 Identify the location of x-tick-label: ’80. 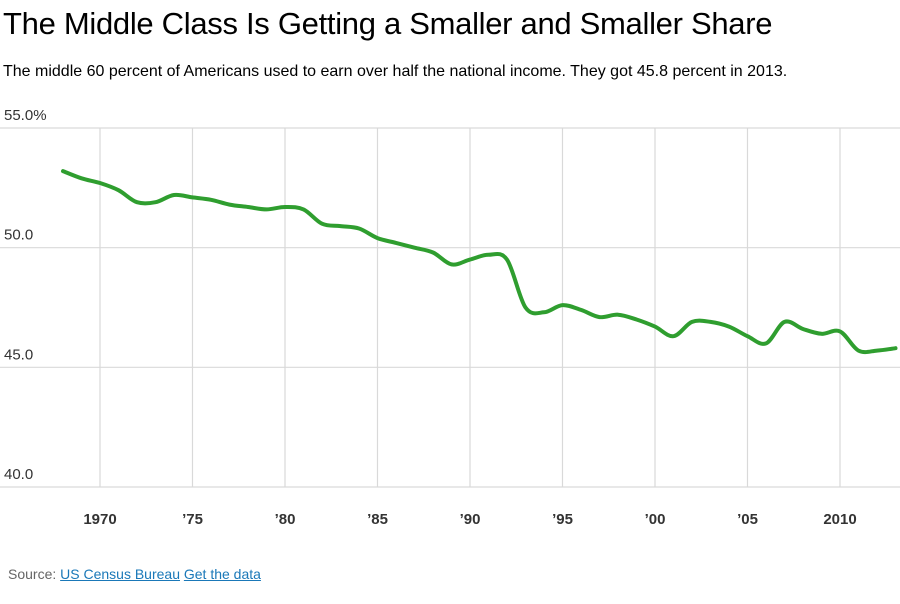
(285, 519).